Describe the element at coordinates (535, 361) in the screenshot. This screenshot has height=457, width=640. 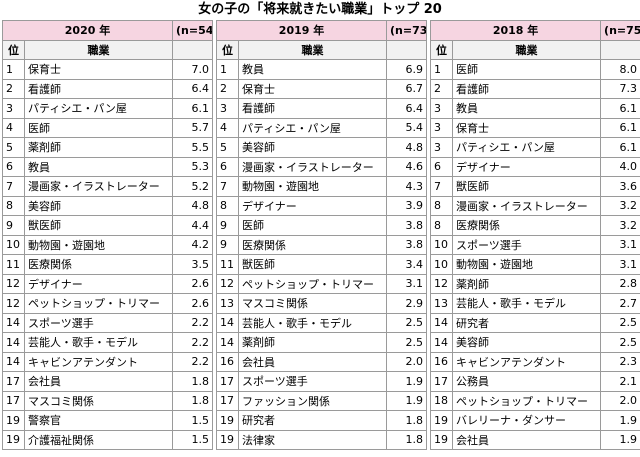
I see `row: 16 キャビンアテンダント 2.3` at that location.